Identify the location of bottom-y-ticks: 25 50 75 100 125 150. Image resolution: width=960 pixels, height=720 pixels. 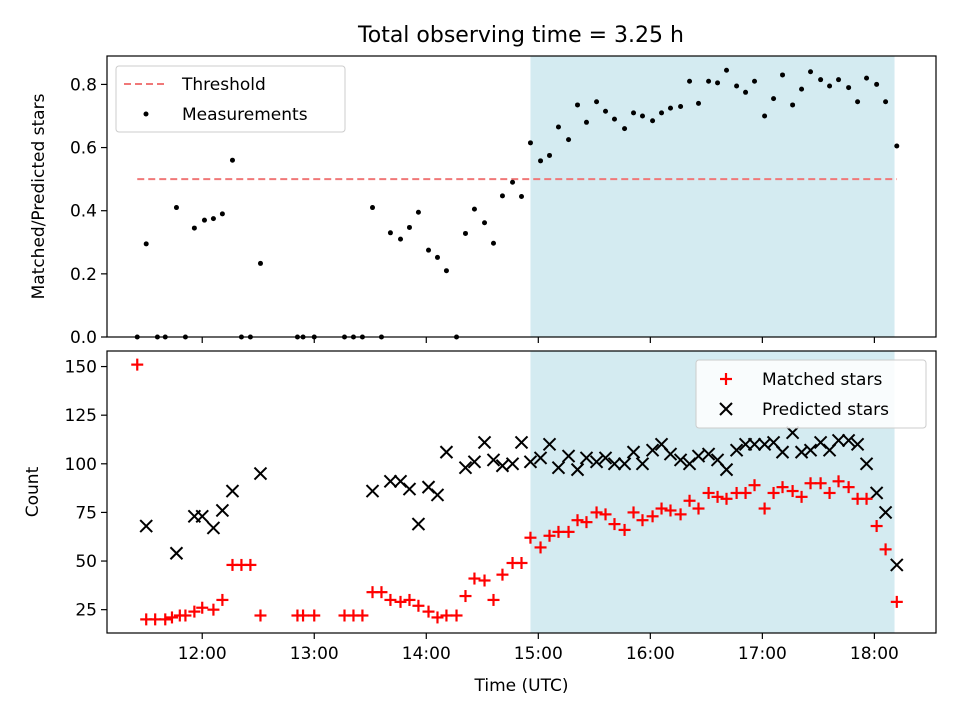
(86, 489).